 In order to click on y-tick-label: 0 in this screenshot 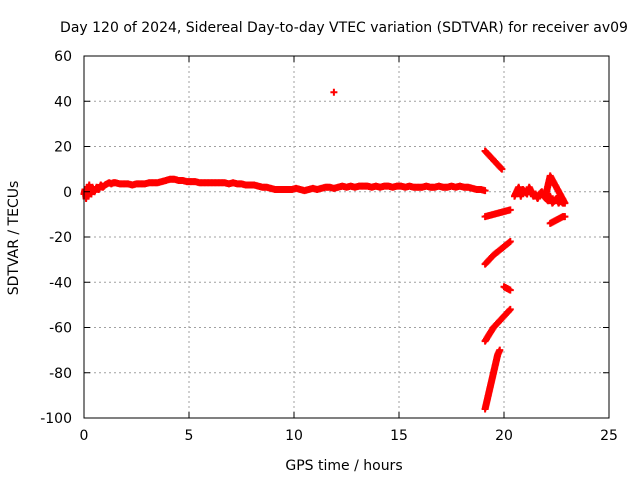, I will do `click(67, 193)`.